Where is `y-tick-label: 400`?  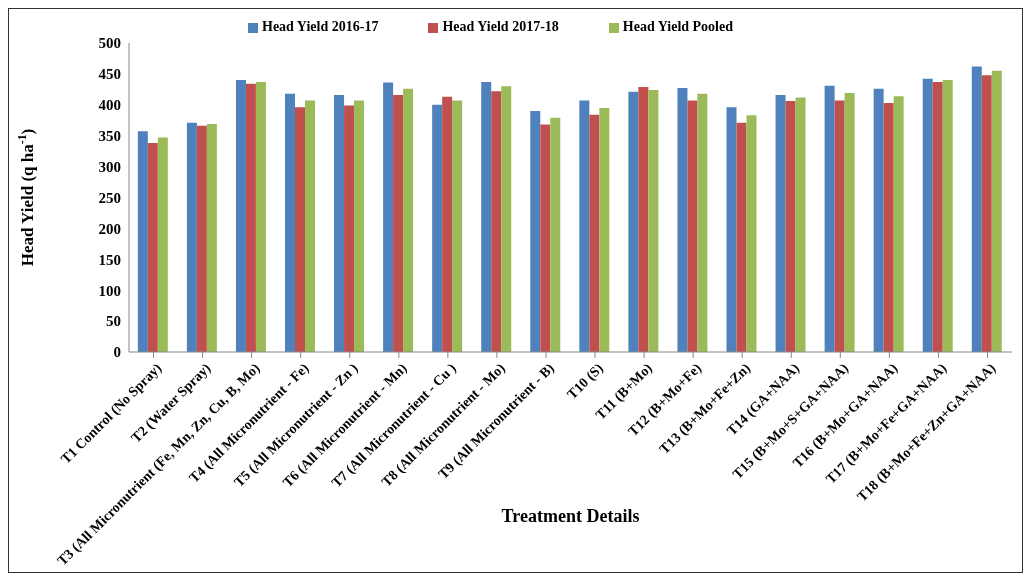 y-tick-label: 400 is located at coordinates (109, 105).